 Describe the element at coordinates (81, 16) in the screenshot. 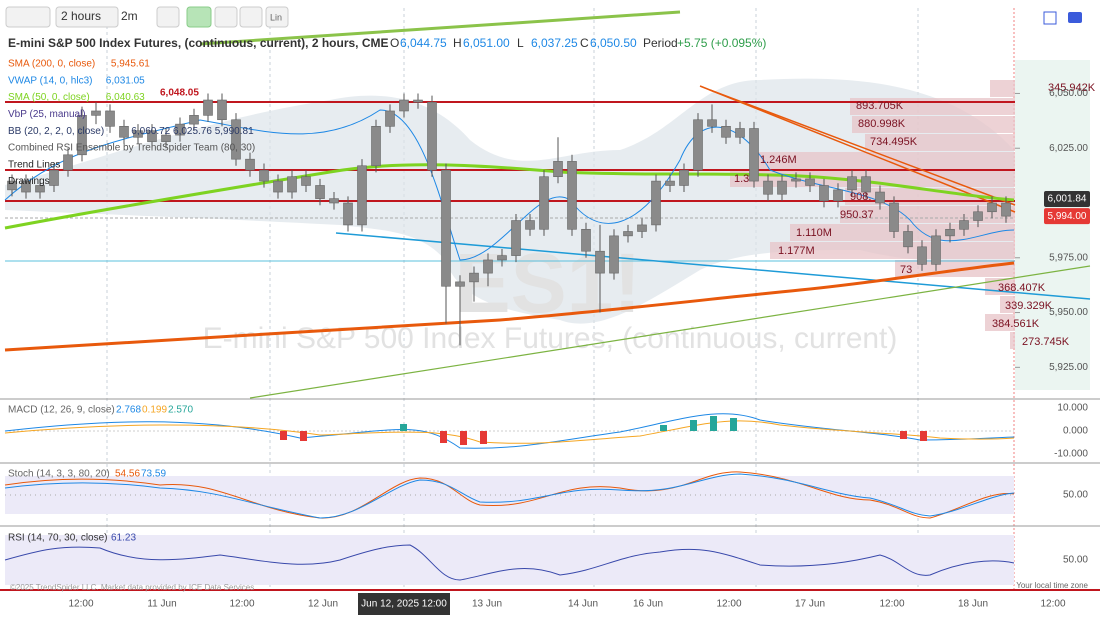

I see `interval: 2 hours` at that location.